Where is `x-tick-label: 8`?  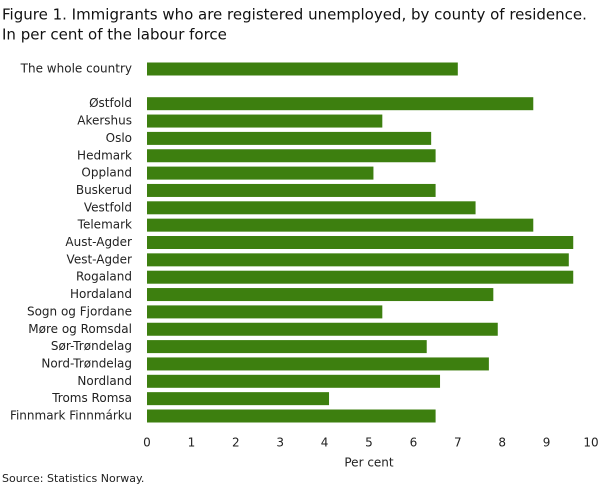
x-tick-label: 8 is located at coordinates (502, 443).